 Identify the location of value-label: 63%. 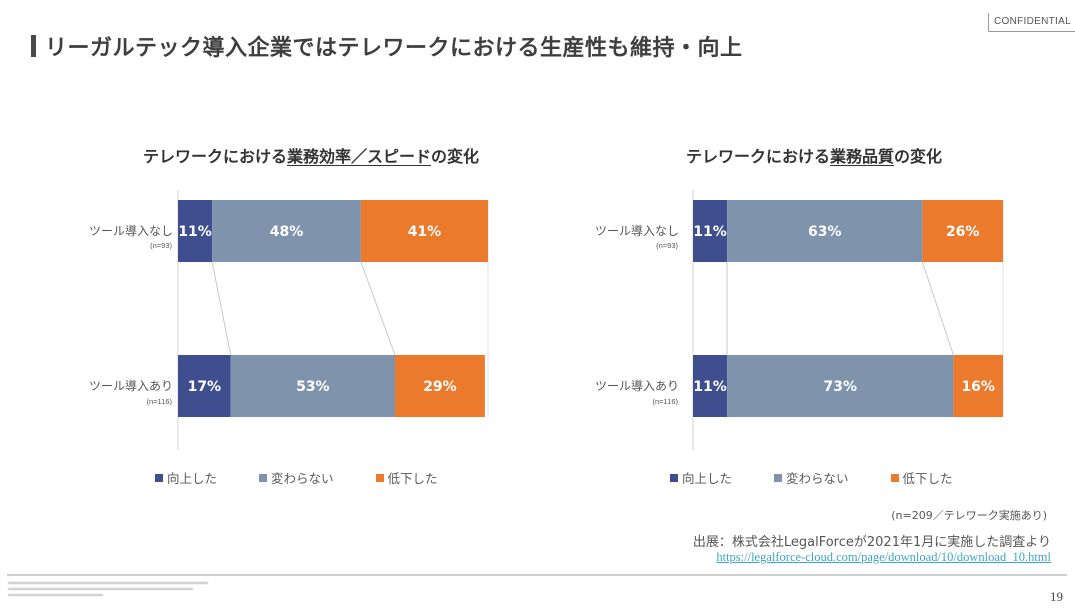
(825, 232).